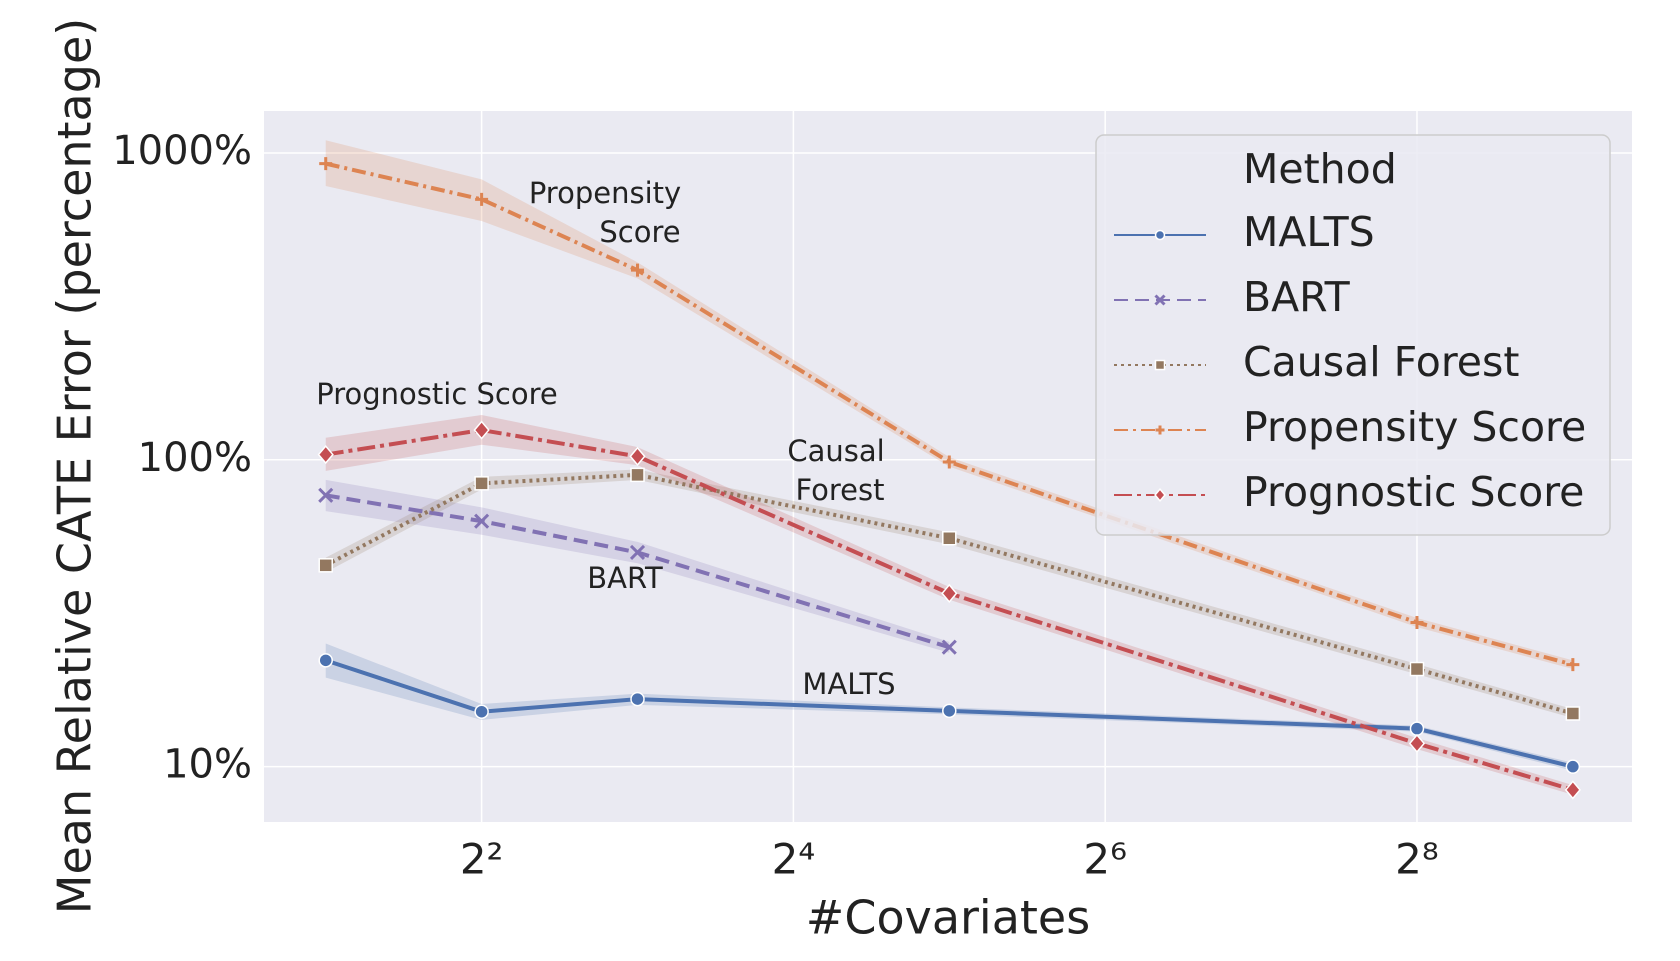 The height and width of the screenshot is (961, 1680). What do you see at coordinates (1105, 859) in the screenshot?
I see `x-tick-label: 2⁶` at bounding box center [1105, 859].